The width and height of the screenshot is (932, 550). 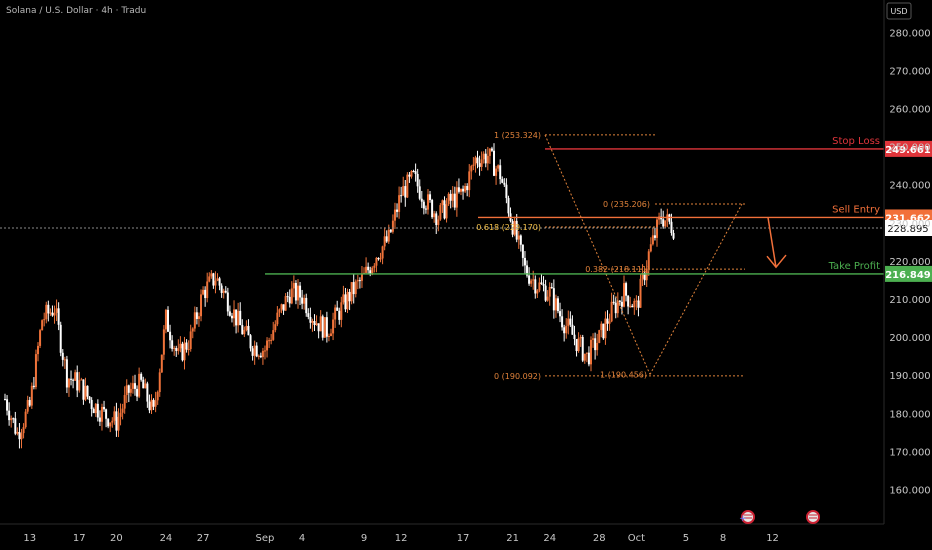 I want to click on time-tick-label: 4, so click(x=302, y=538).